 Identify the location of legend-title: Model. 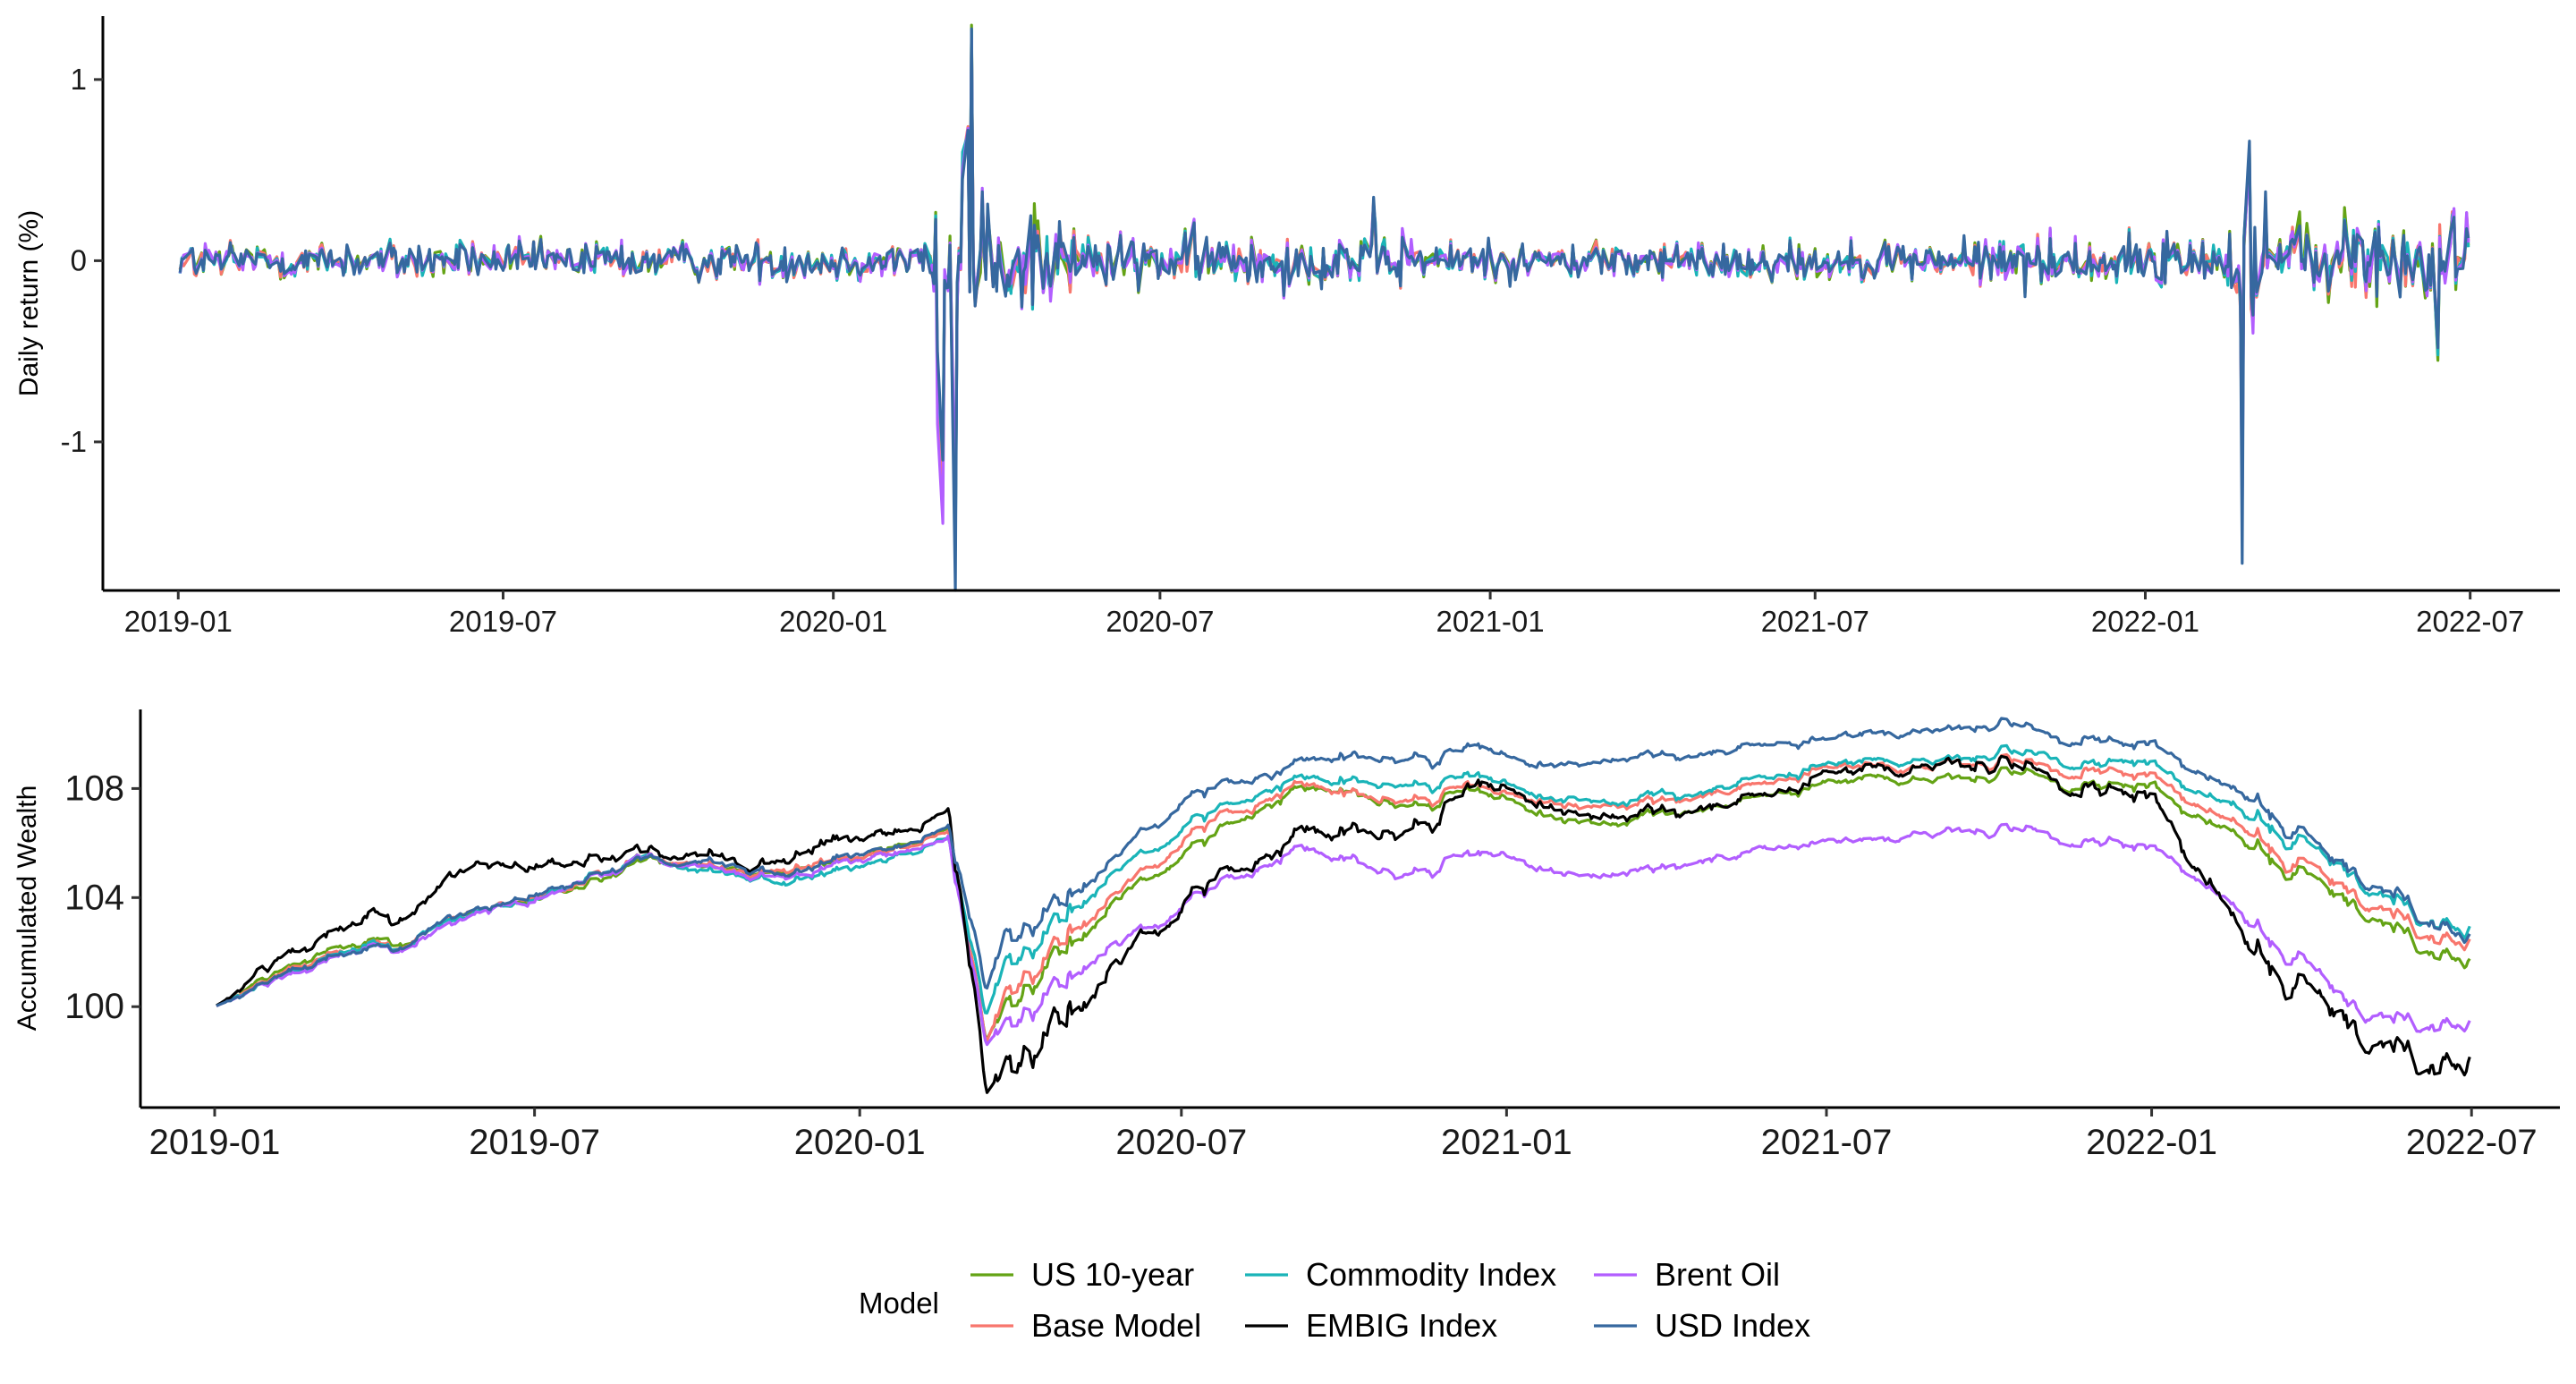
(899, 1303).